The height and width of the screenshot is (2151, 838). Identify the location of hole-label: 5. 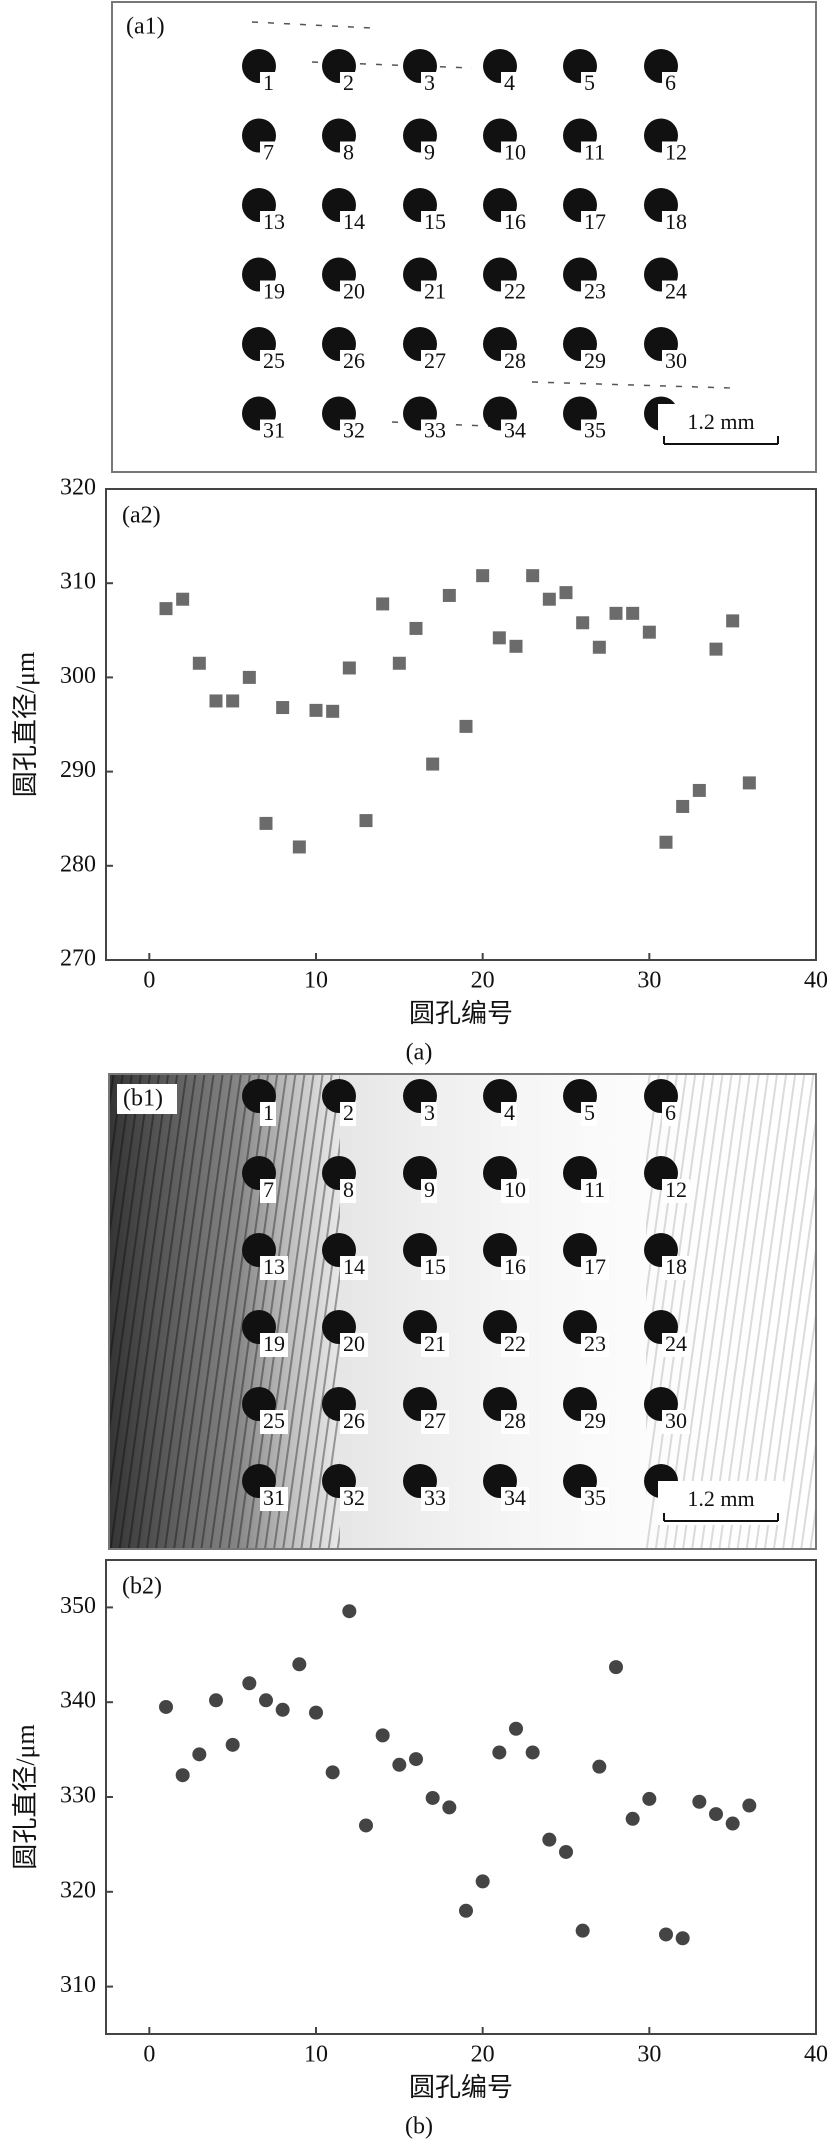
(589, 1112).